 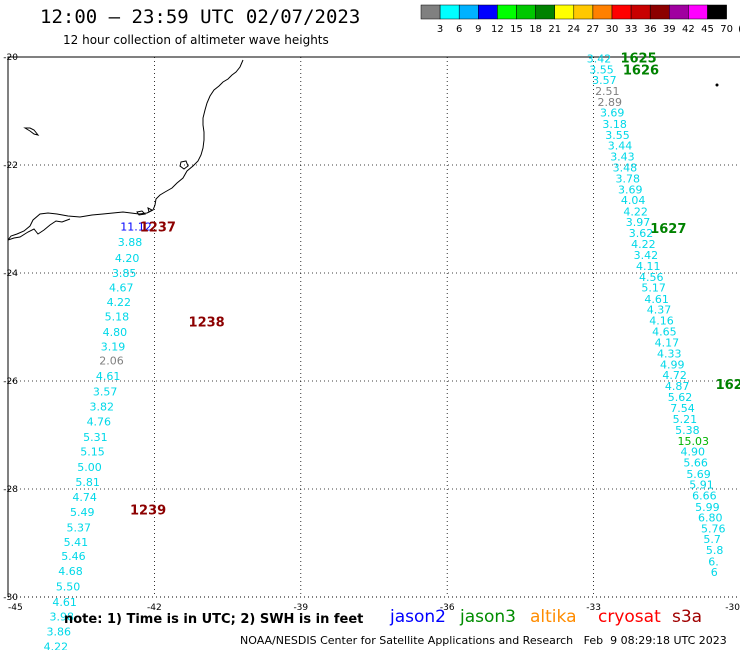 I want to click on wave-height-label: 7.54, so click(x=682, y=408).